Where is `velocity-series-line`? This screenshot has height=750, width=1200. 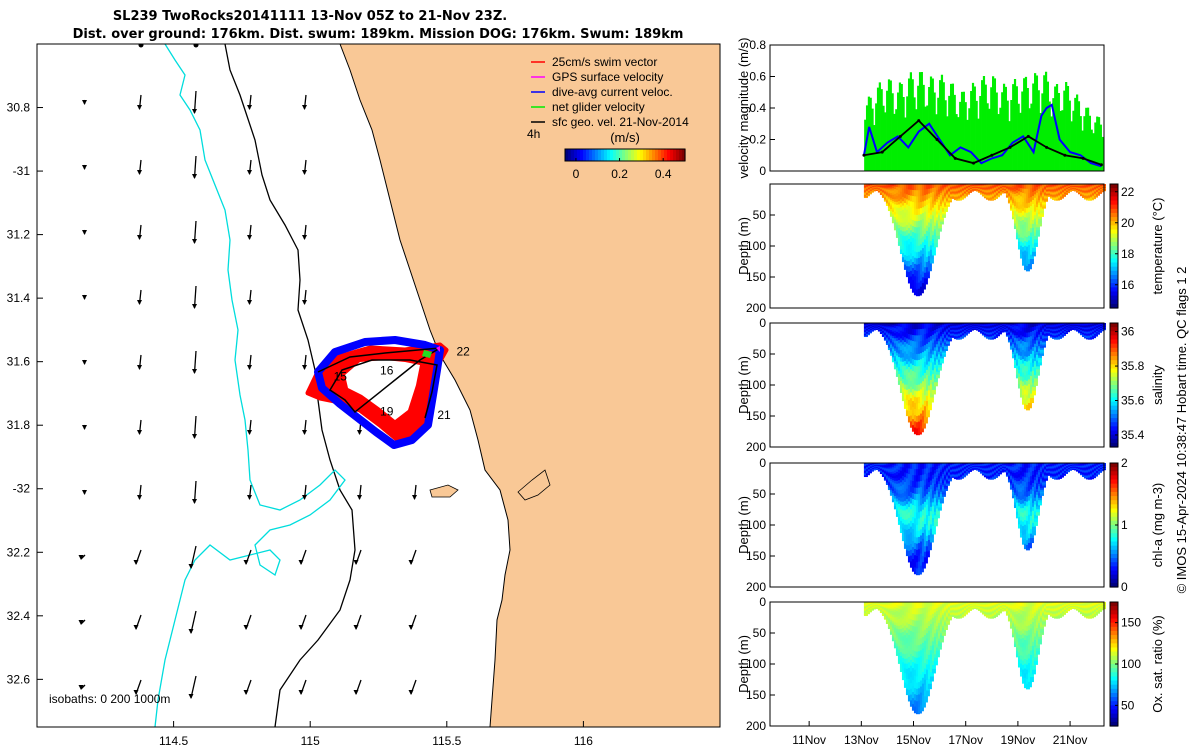 velocity-series-line is located at coordinates (982, 142).